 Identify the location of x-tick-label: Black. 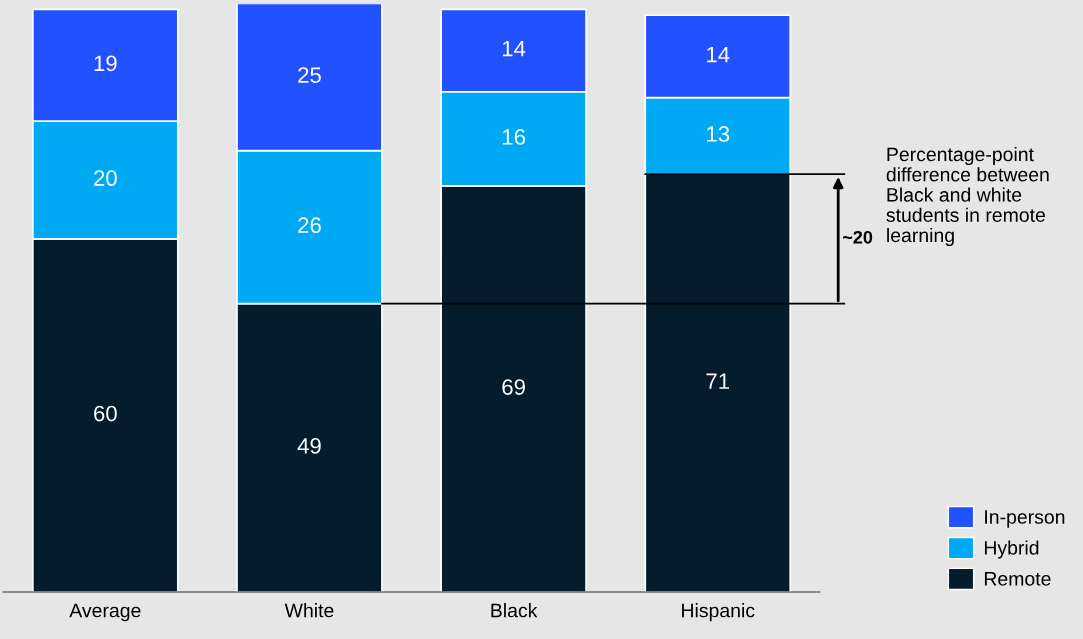
(514, 610).